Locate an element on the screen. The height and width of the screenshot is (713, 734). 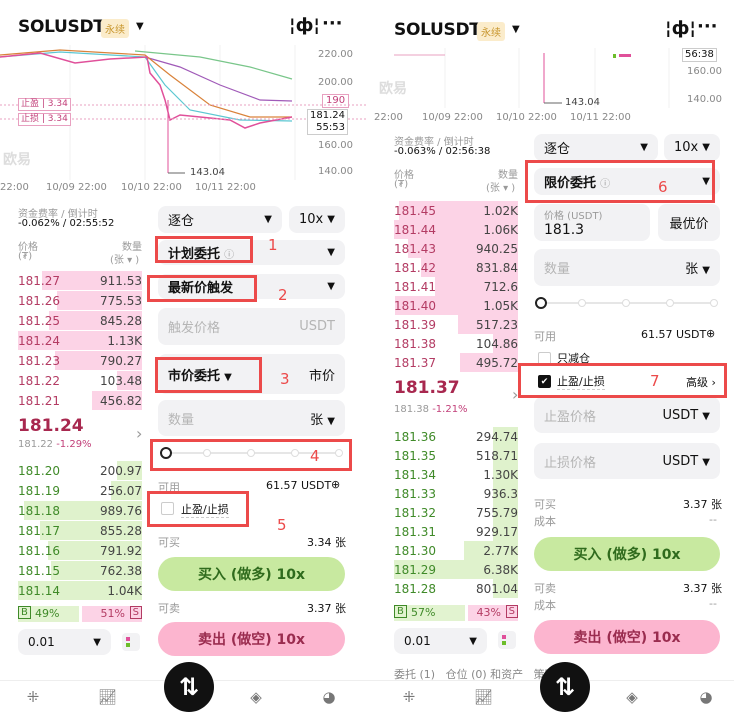
bid-row: 181.32 755.79 is located at coordinates (456, 512).